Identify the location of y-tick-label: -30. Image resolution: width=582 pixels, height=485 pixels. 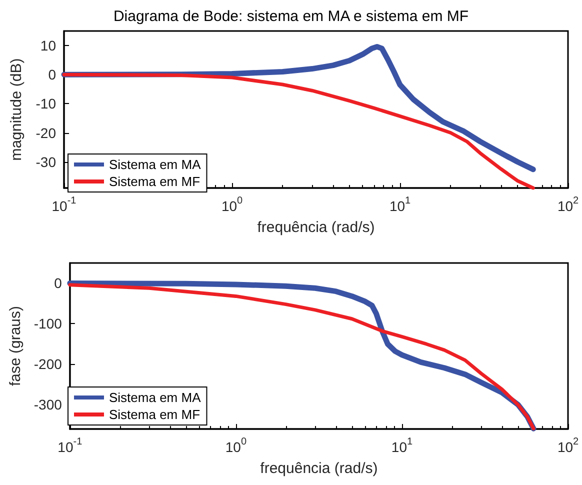
(46, 162).